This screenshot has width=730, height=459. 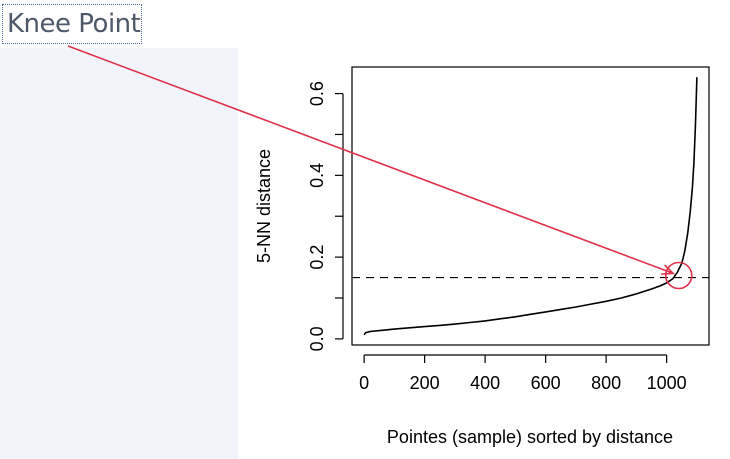 What do you see at coordinates (485, 383) in the screenshot?
I see `x-tick-label: 400` at bounding box center [485, 383].